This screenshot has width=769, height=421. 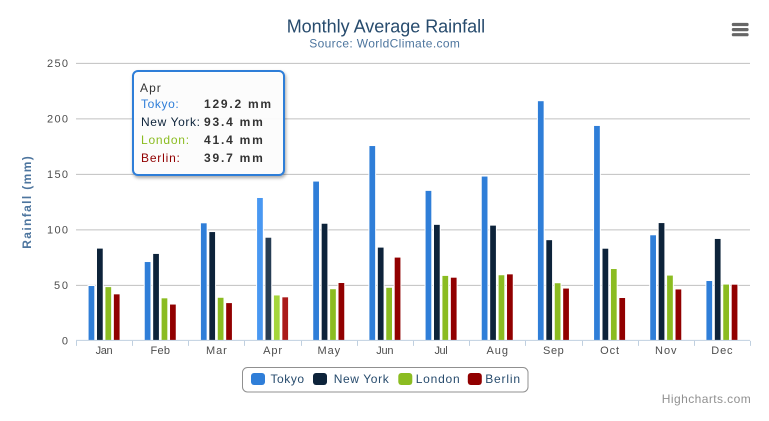 What do you see at coordinates (57, 175) in the screenshot?
I see `svg-text: 150` at bounding box center [57, 175].